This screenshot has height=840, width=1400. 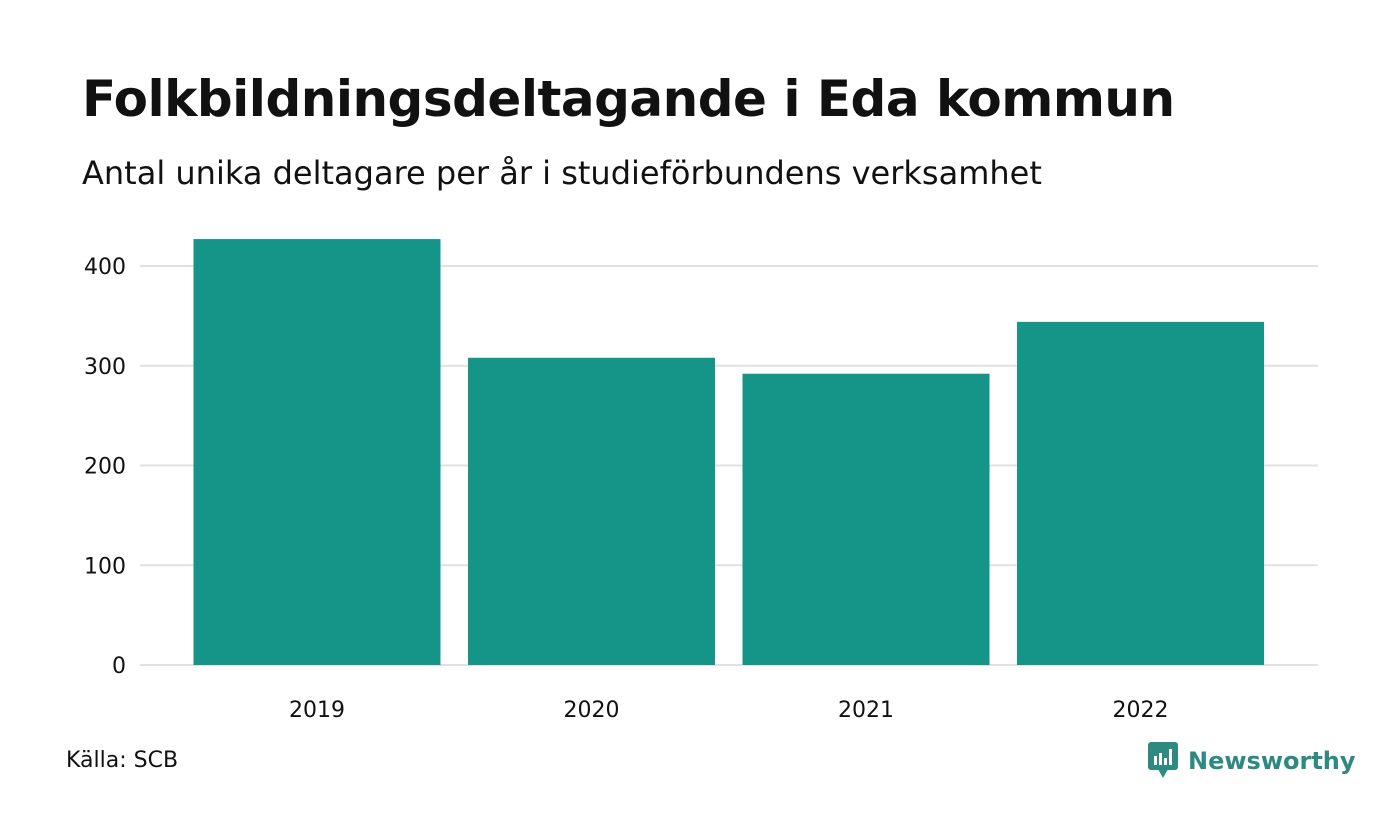 I want to click on y-tick-label: 200, so click(x=105, y=467).